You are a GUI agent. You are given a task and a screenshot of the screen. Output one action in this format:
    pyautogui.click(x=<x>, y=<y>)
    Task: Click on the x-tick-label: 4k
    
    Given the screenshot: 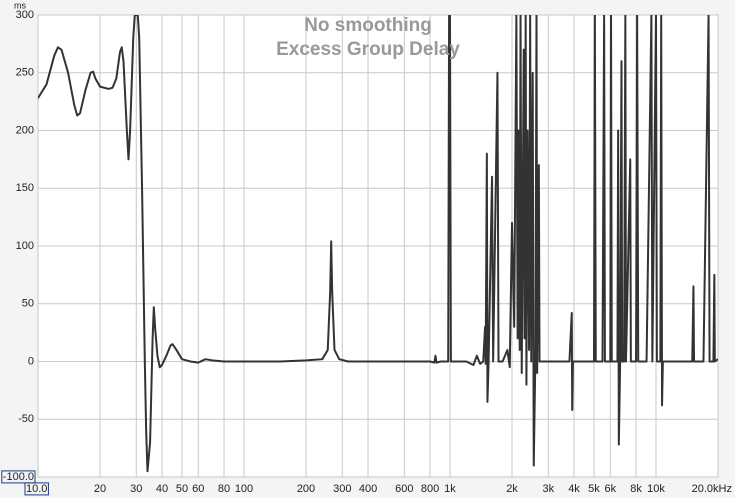 What is the action you would take?
    pyautogui.click(x=574, y=489)
    